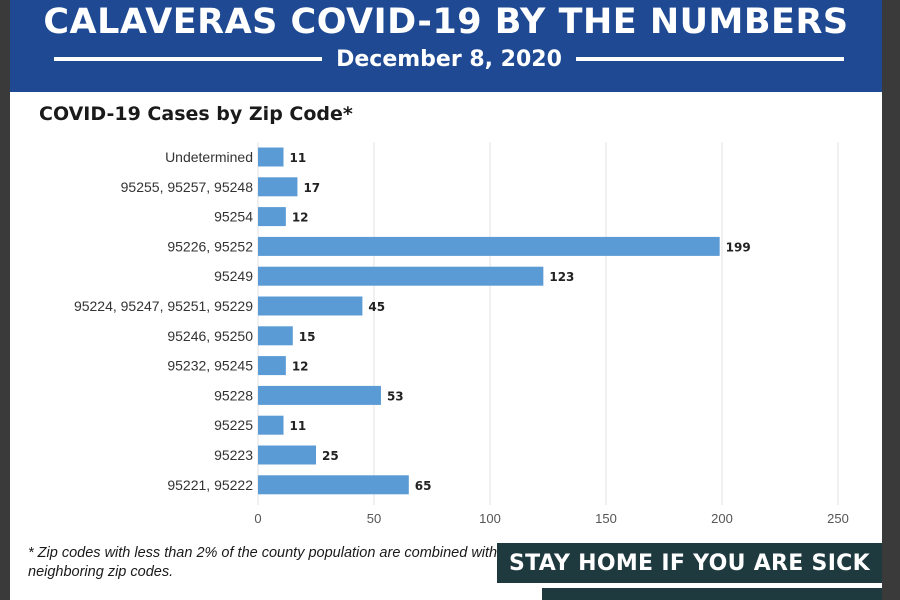 The width and height of the screenshot is (900, 600). I want to click on data-label: 65, so click(423, 486).